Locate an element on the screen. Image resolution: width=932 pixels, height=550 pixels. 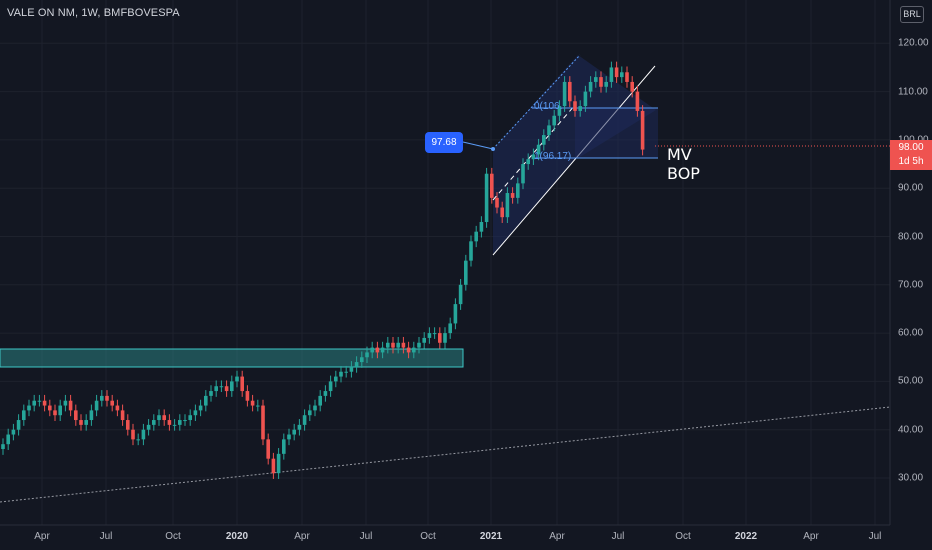
time-tick: 2022 is located at coordinates (746, 536).